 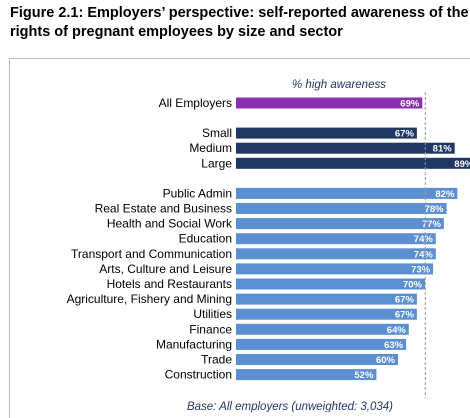 What do you see at coordinates (443, 149) in the screenshot?
I see `value-label: 81%` at bounding box center [443, 149].